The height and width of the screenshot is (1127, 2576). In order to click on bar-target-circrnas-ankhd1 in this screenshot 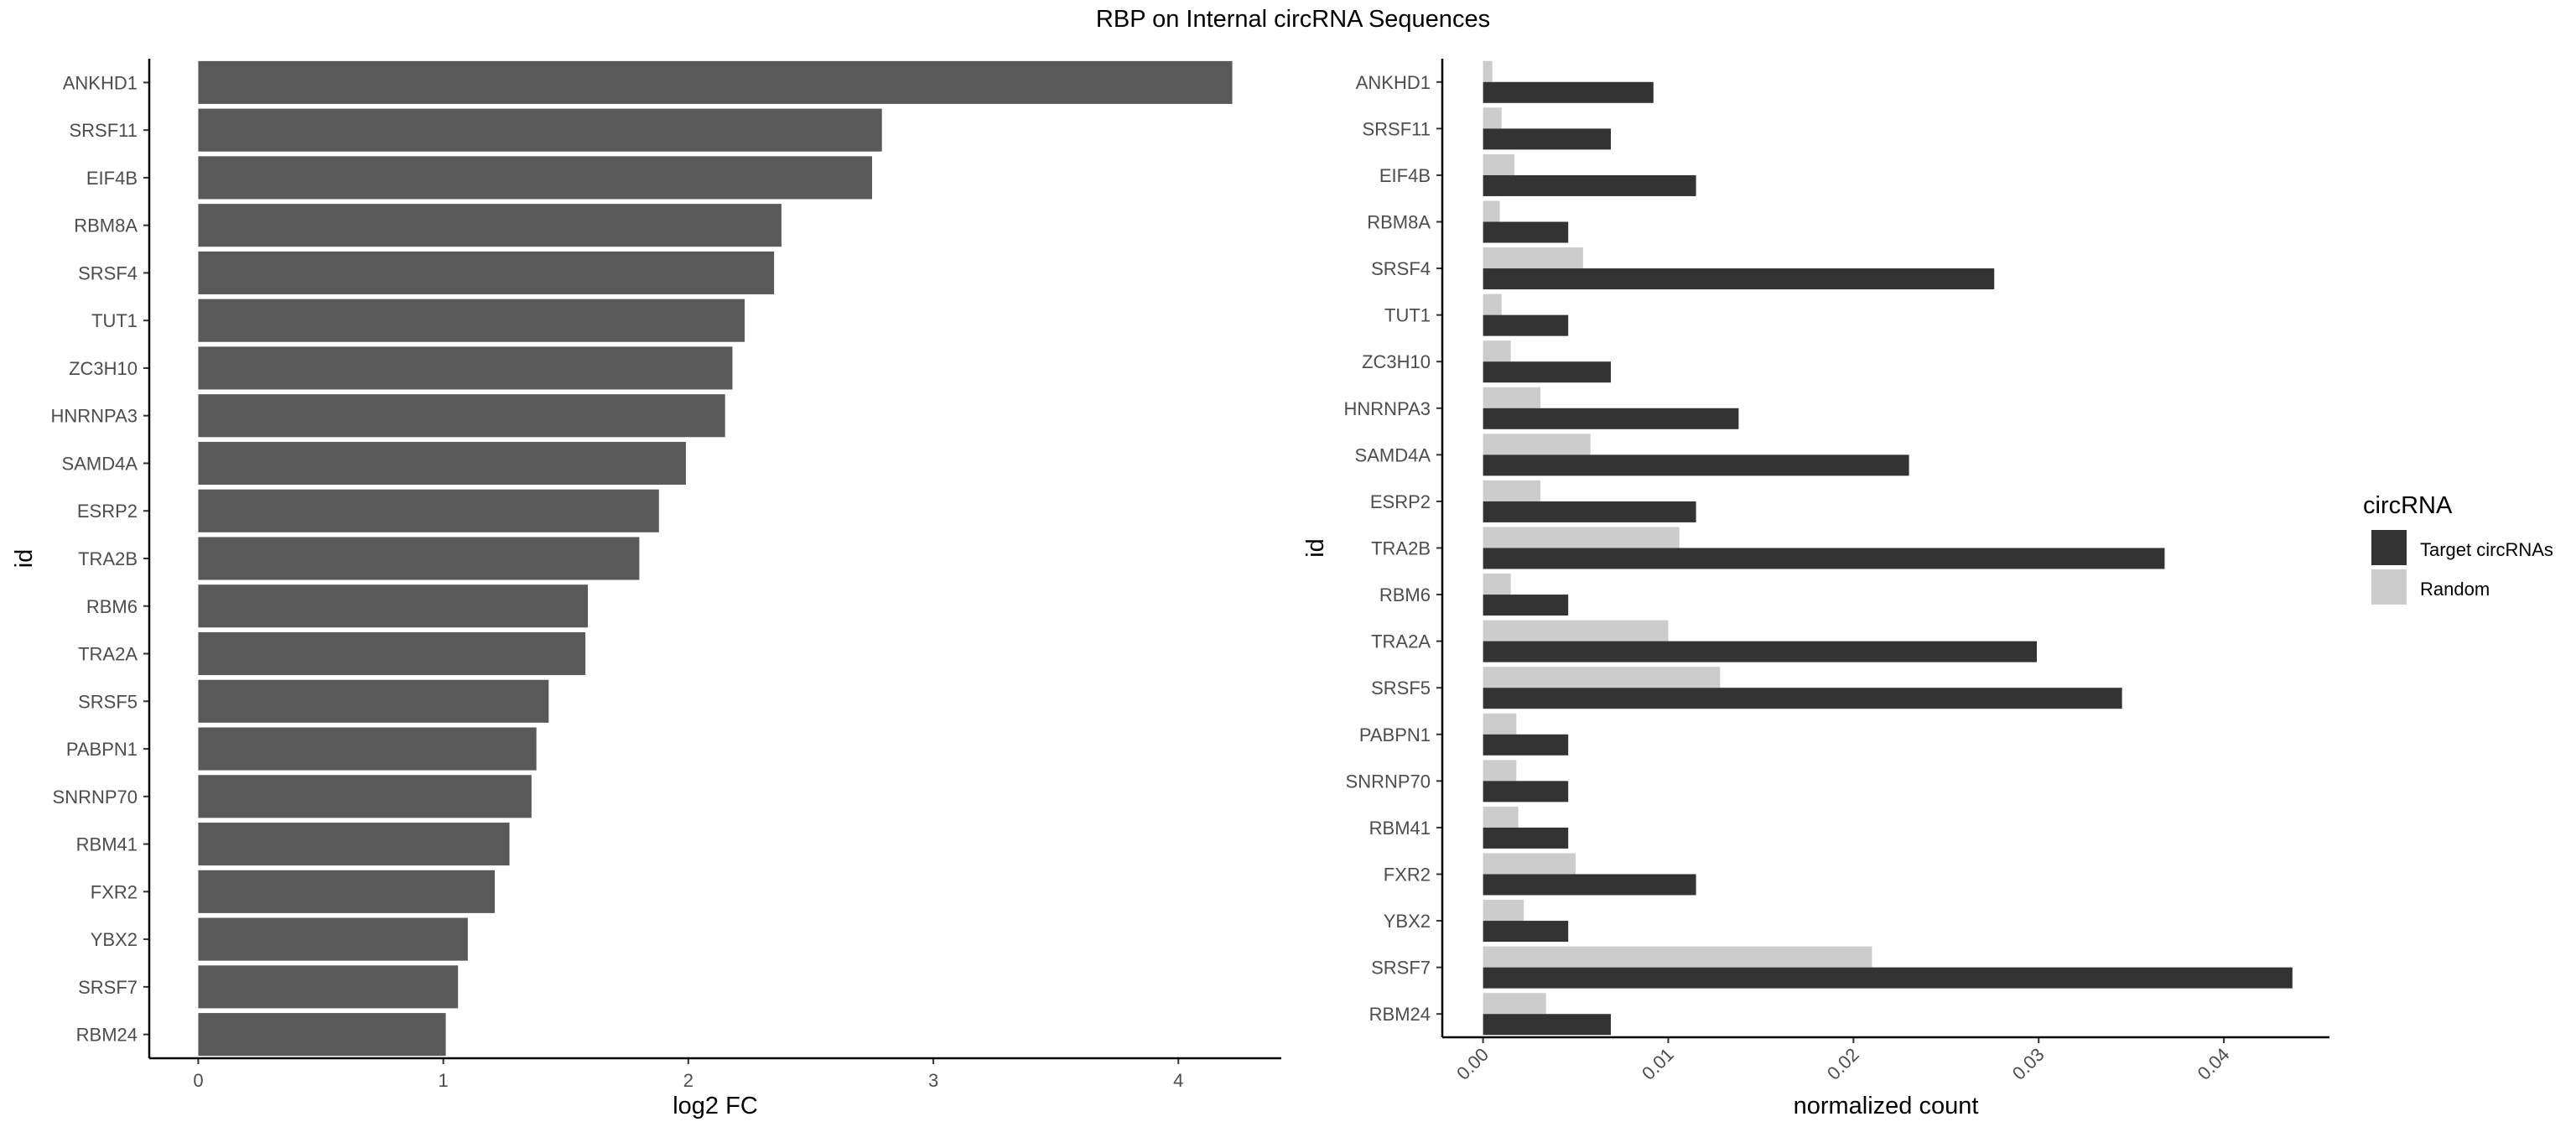, I will do `click(1568, 92)`.